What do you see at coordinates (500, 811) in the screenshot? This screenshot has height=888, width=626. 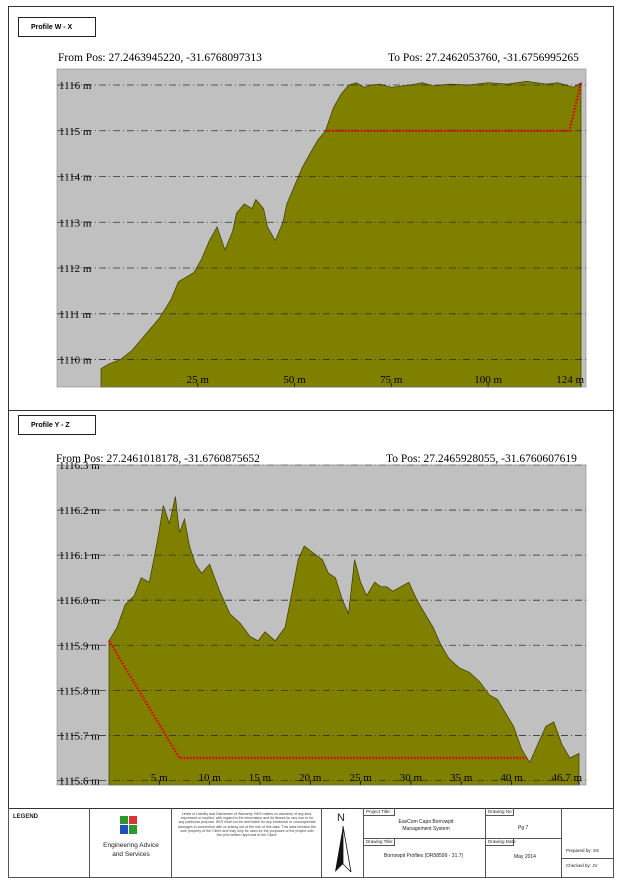 I see `drawing-no-label: Drawing No:` at bounding box center [500, 811].